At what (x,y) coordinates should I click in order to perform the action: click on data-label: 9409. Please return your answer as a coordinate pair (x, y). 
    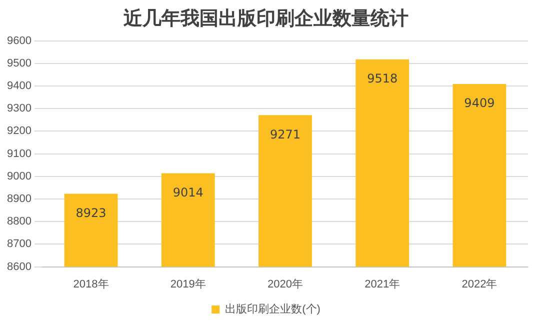
    Looking at the image, I should click on (479, 103).